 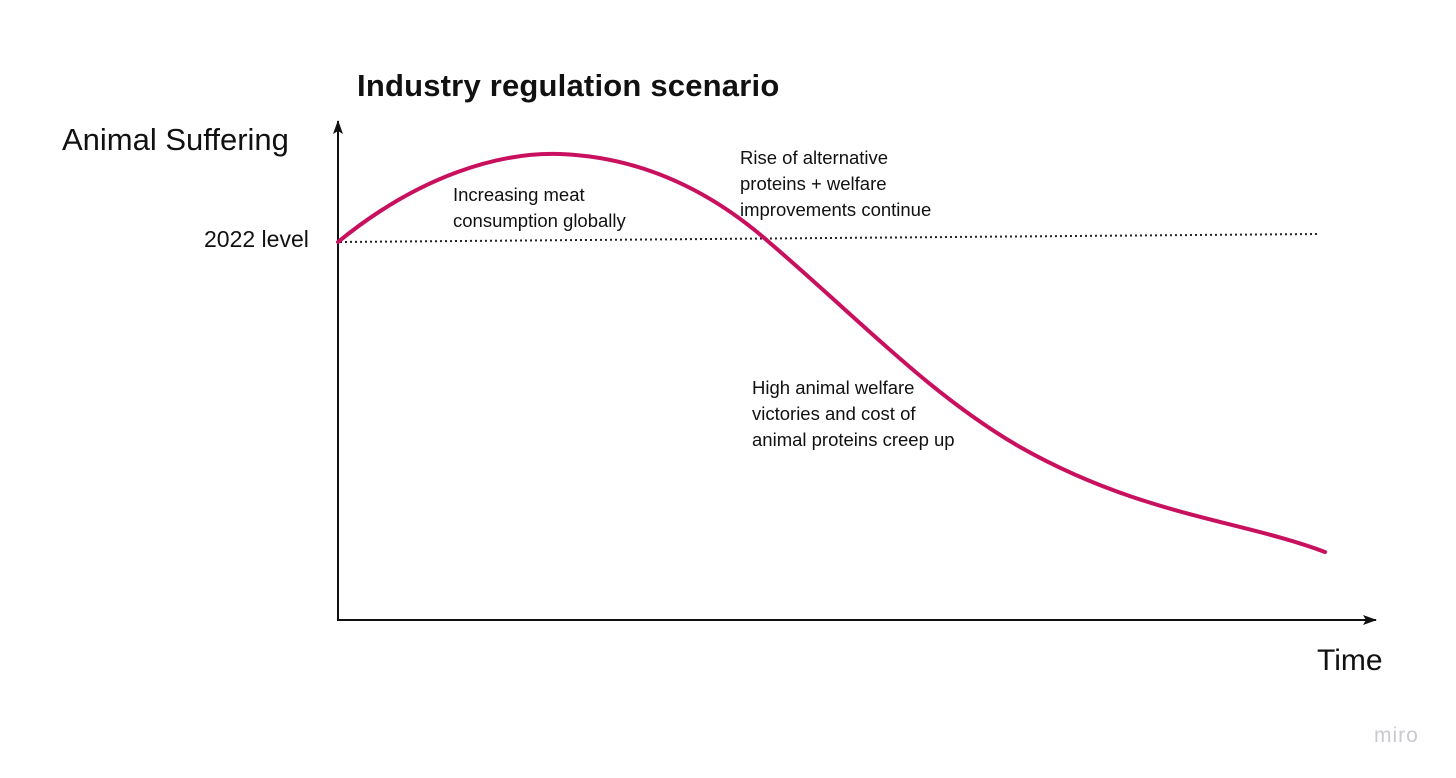 What do you see at coordinates (834, 413) in the screenshot?
I see `annotation-line: victories and cost of` at bounding box center [834, 413].